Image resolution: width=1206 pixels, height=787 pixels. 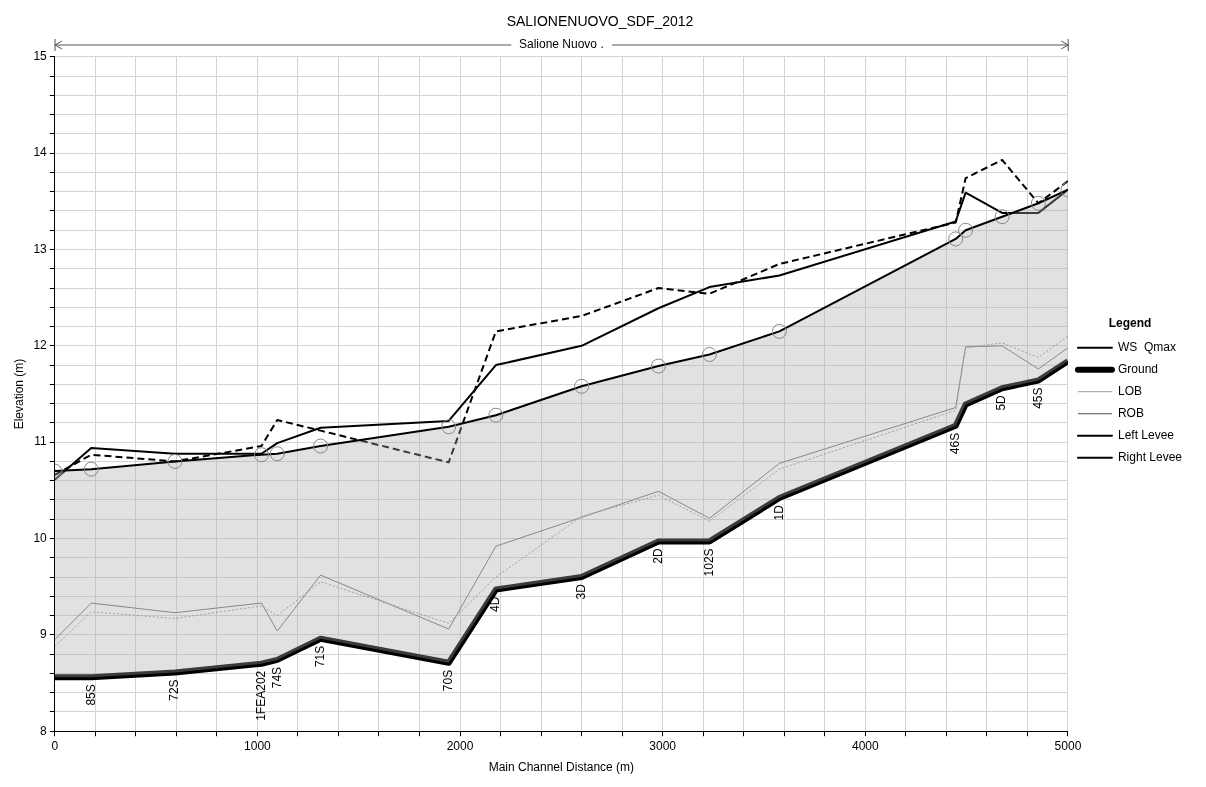 I want to click on y-tick-label: 14, so click(x=40, y=152).